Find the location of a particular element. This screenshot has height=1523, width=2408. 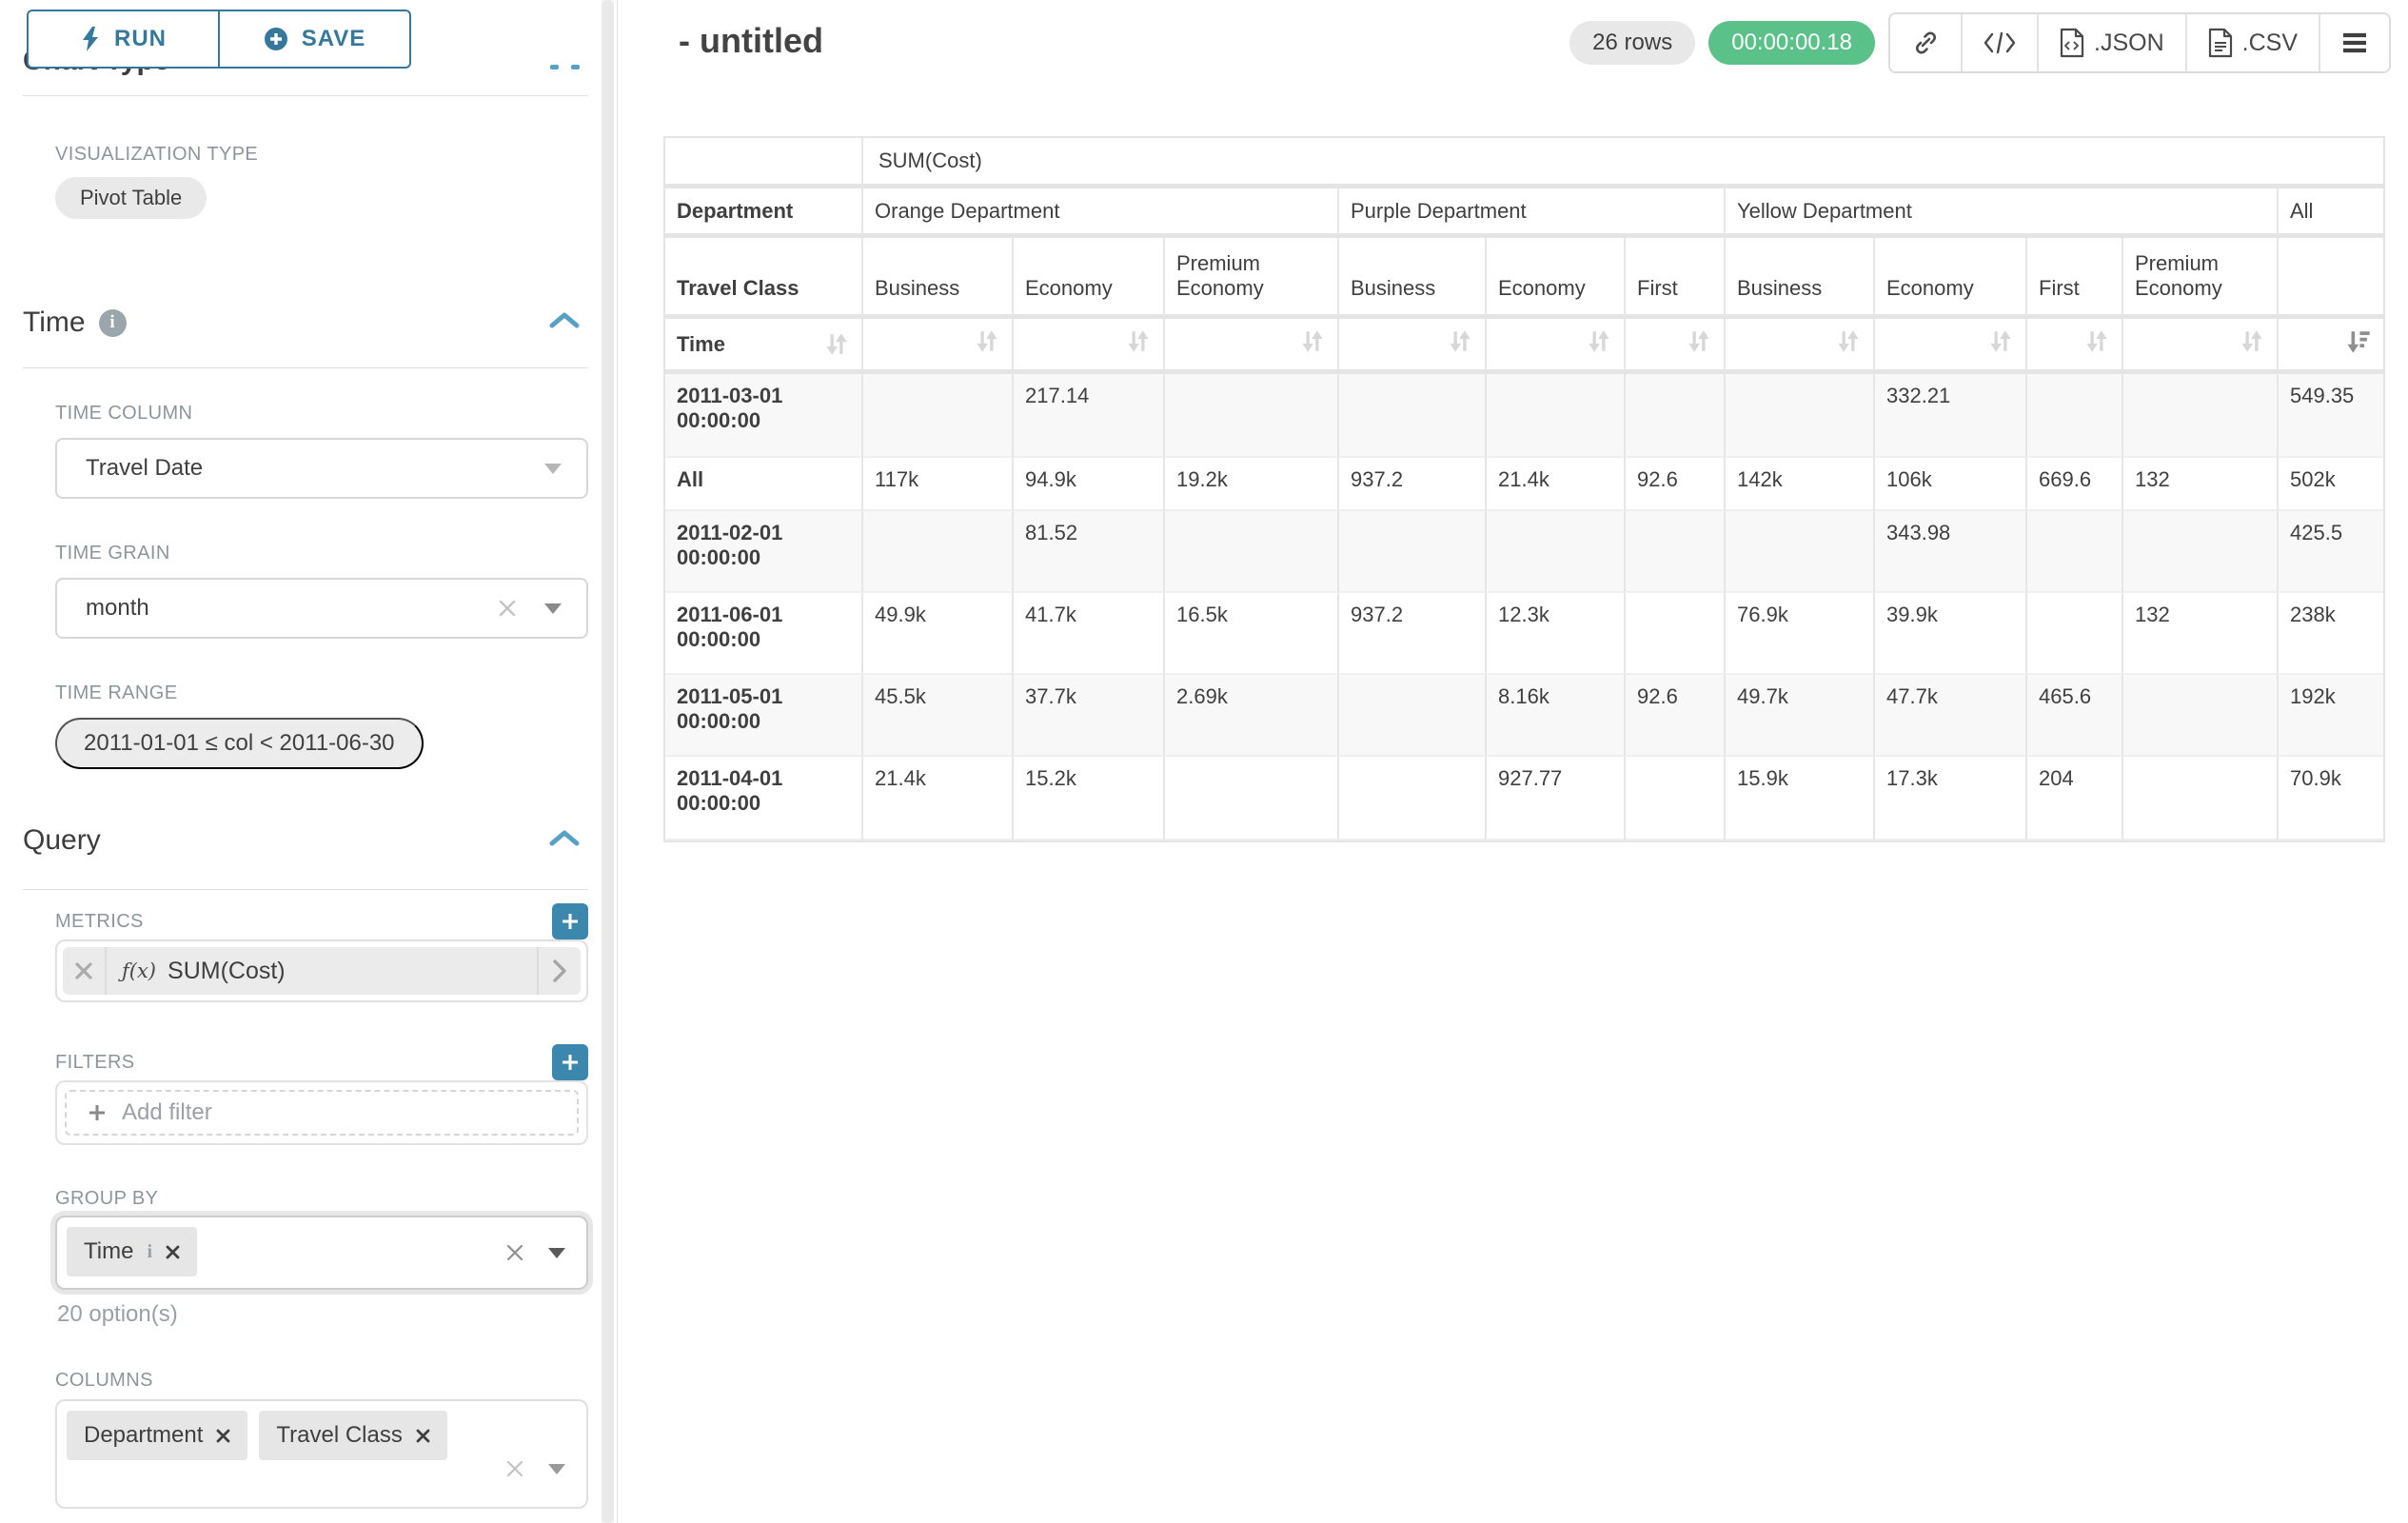

time-section-header: Time i is located at coordinates (305, 323).